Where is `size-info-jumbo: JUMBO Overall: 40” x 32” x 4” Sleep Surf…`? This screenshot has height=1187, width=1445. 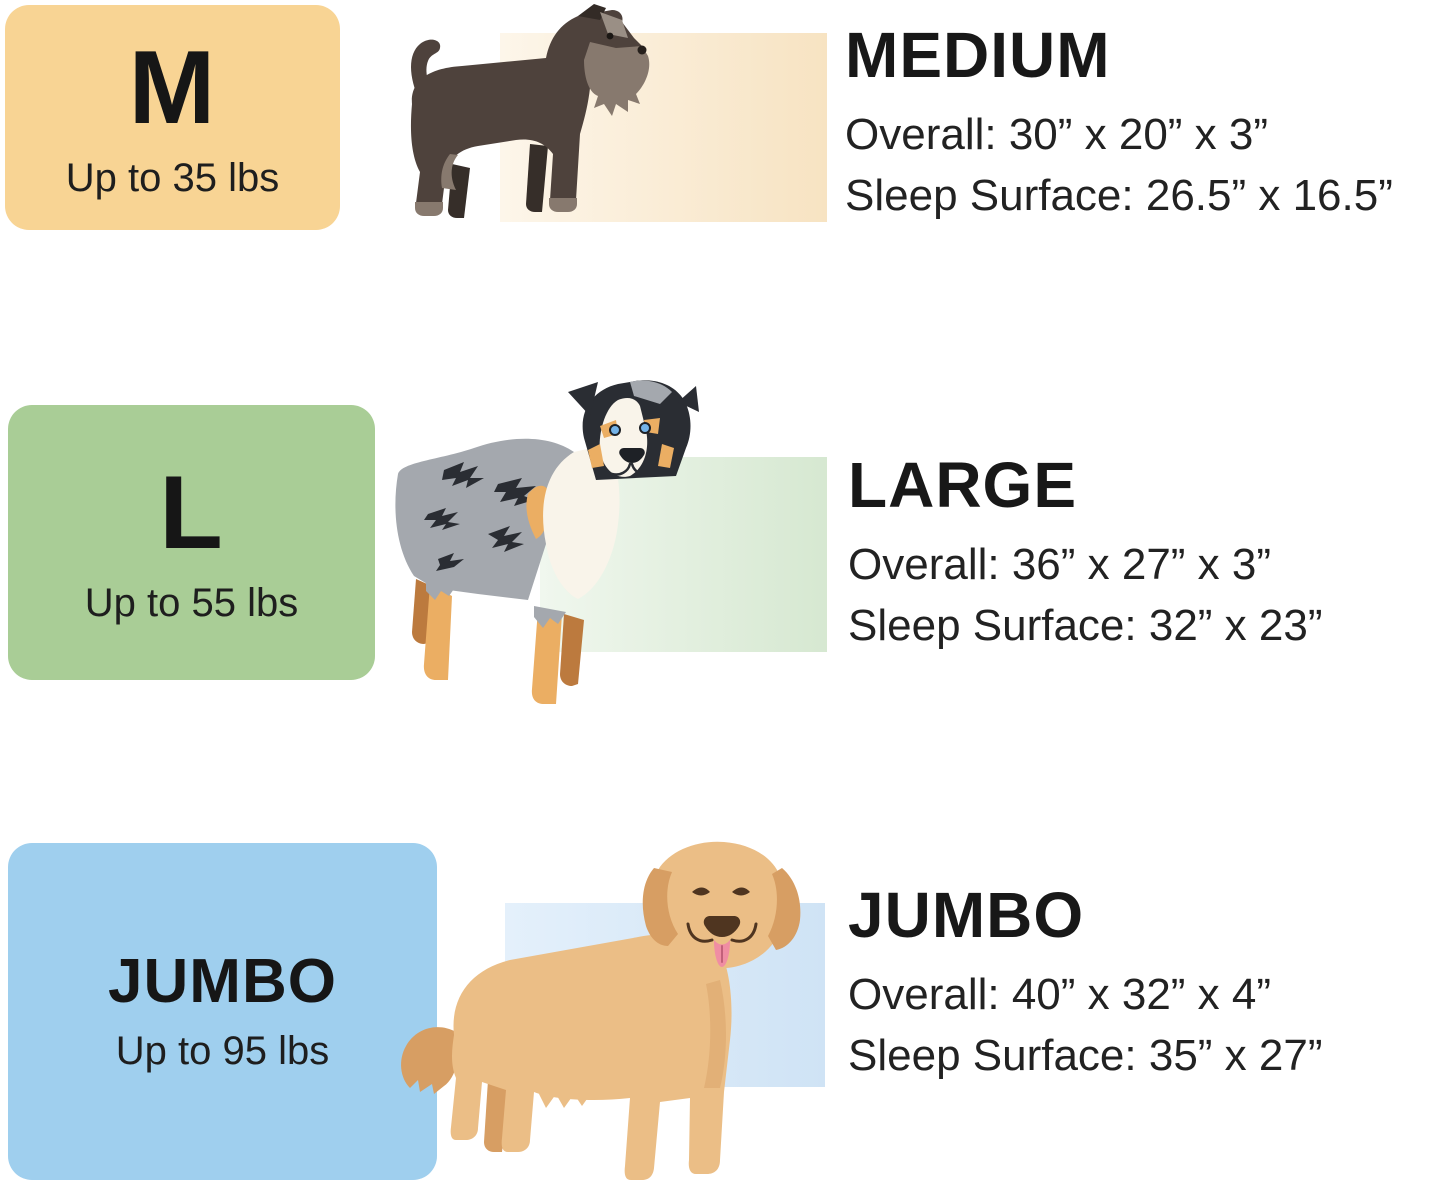
size-info-jumbo: JUMBO Overall: 40” x 32” x 4” Sleep Surf… is located at coordinates (1085, 983).